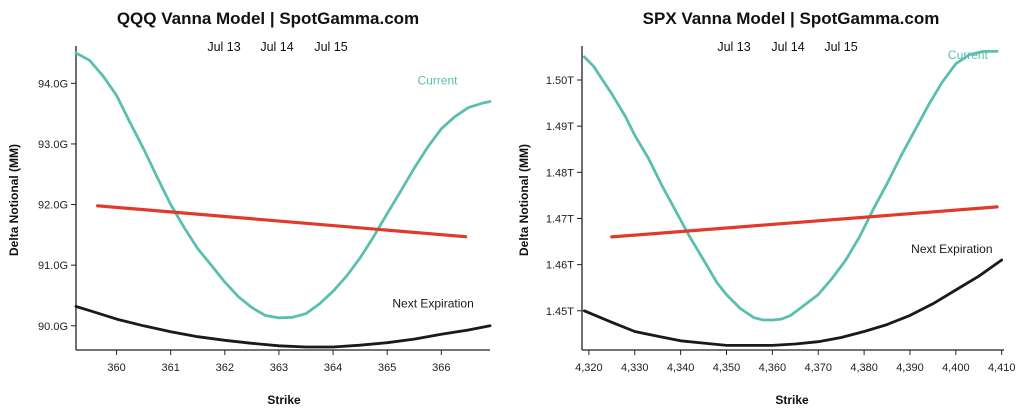 This screenshot has width=1024, height=411. Describe the element at coordinates (560, 312) in the screenshot. I see `y-tick-label: 1.45T` at that location.